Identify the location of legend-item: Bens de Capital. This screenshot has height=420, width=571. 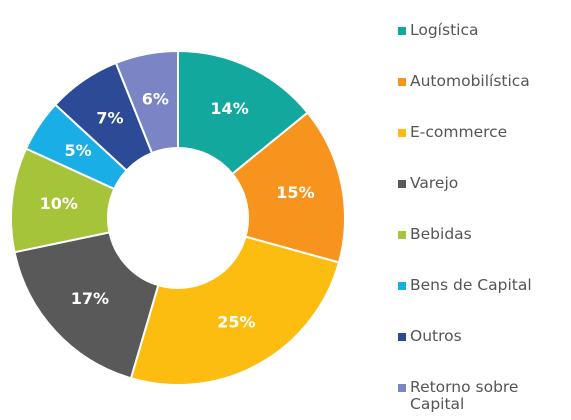
(479, 285).